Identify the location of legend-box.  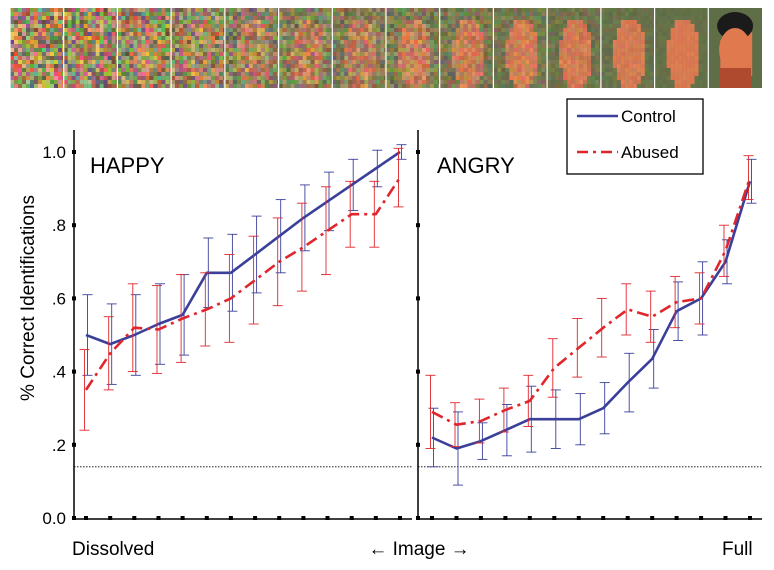
(635, 136).